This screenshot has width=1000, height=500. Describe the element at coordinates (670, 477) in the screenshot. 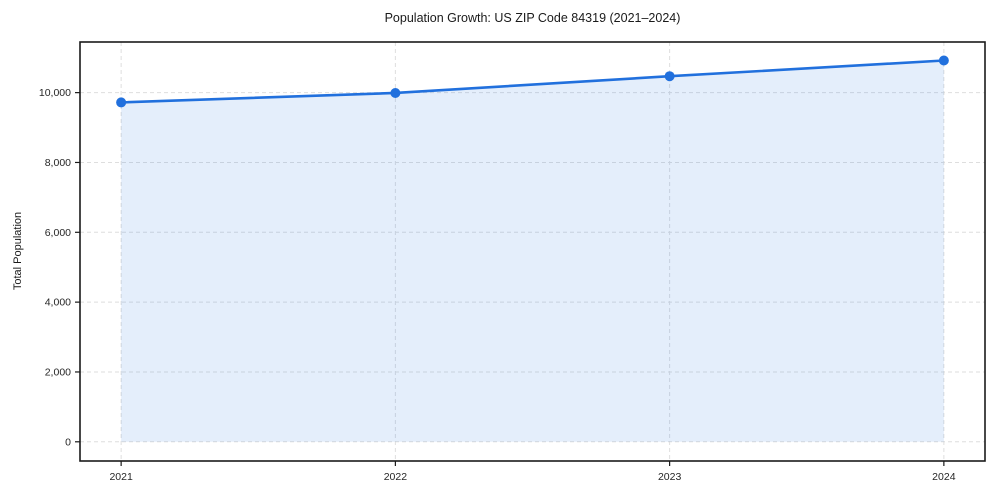

I see `x-tick-label: 2023` at that location.